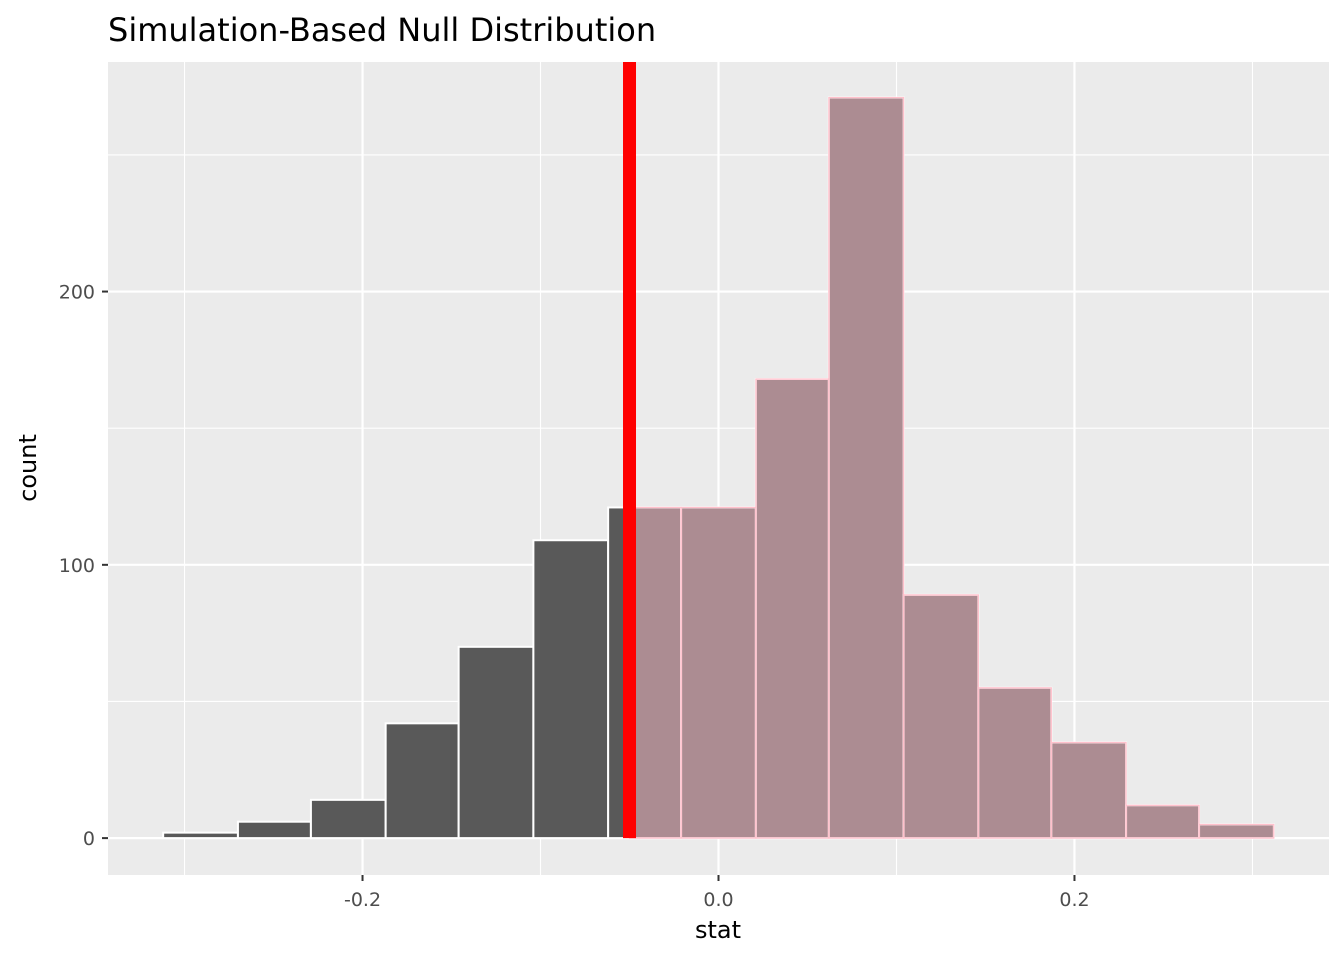 Image resolution: width=1344 pixels, height=960 pixels. What do you see at coordinates (28, 468) in the screenshot?
I see `y-axis-title: count` at bounding box center [28, 468].